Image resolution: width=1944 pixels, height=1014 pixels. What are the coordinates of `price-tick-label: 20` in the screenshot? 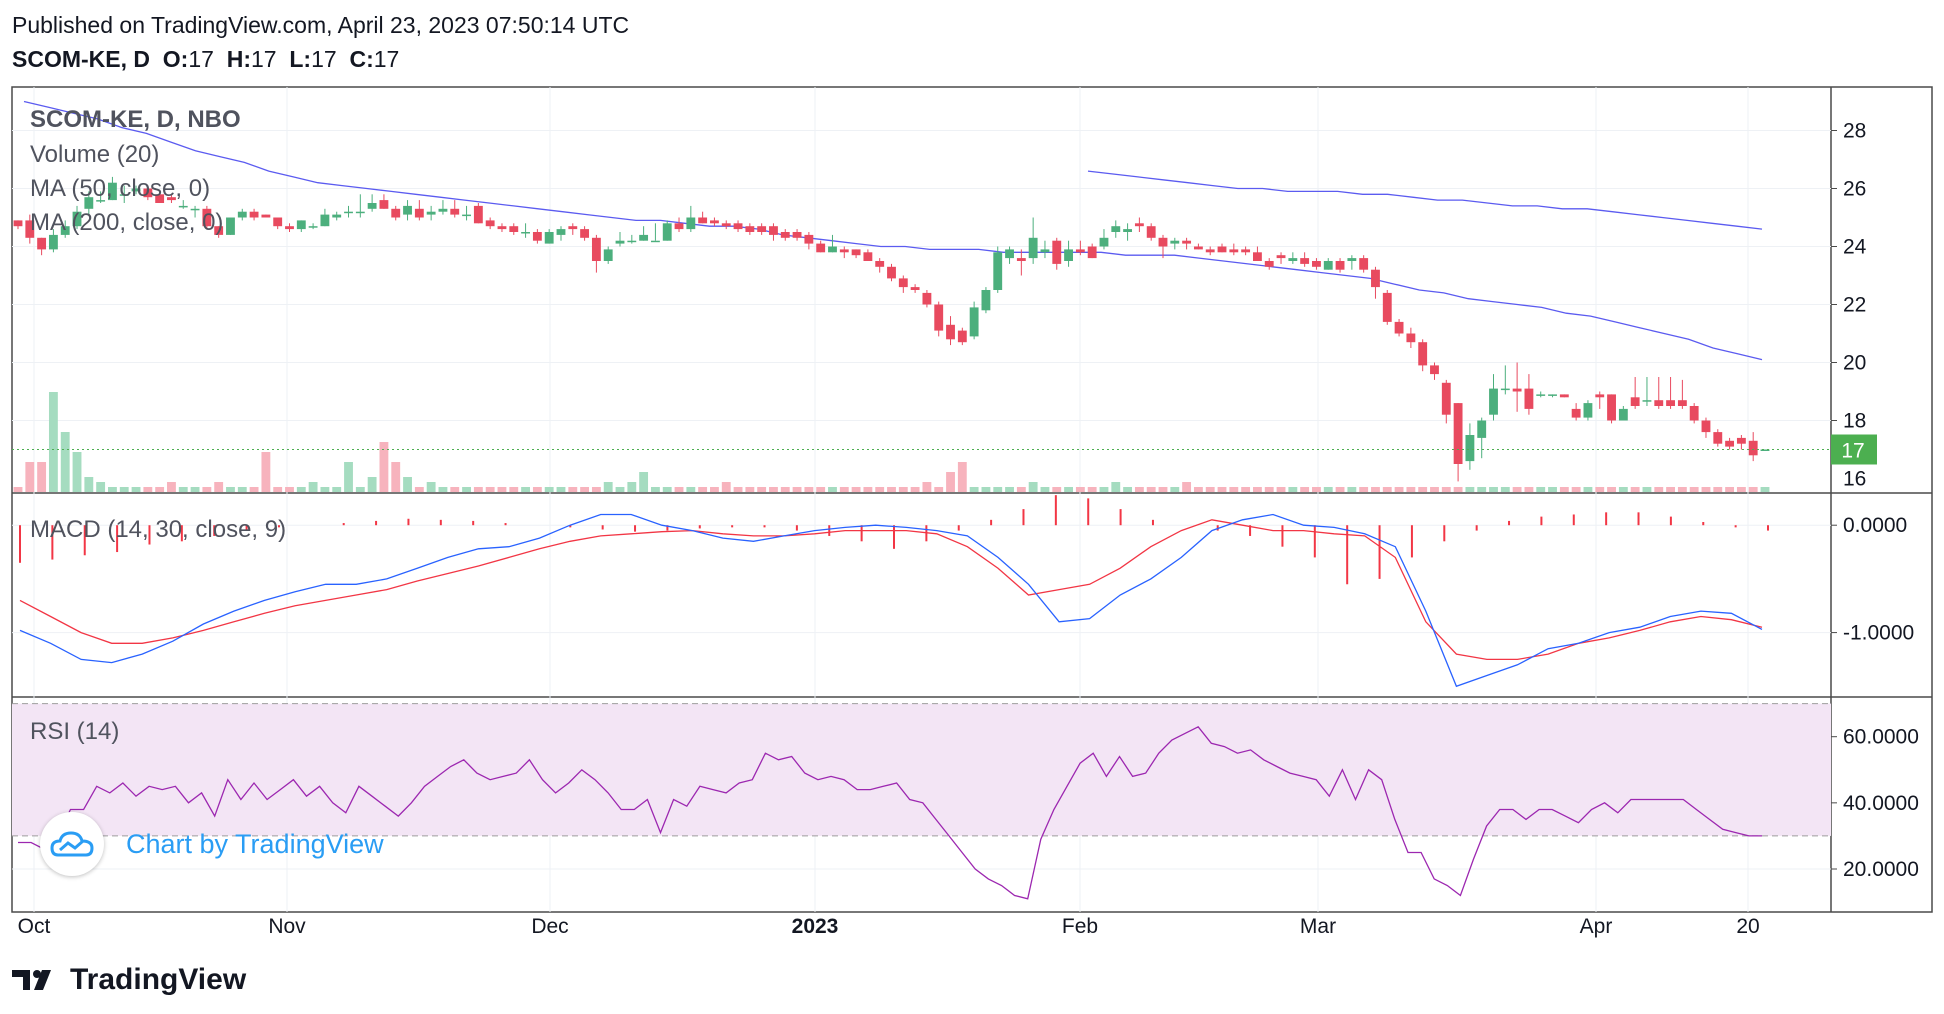 It's located at (1854, 363).